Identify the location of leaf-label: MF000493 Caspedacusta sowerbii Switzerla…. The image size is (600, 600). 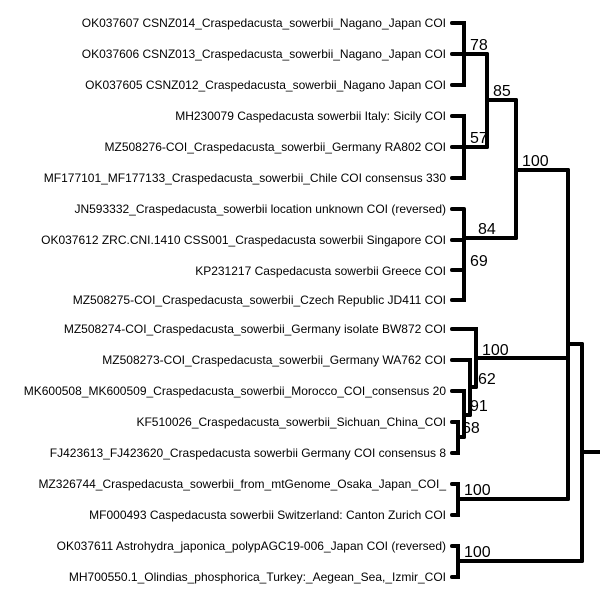
(267, 515).